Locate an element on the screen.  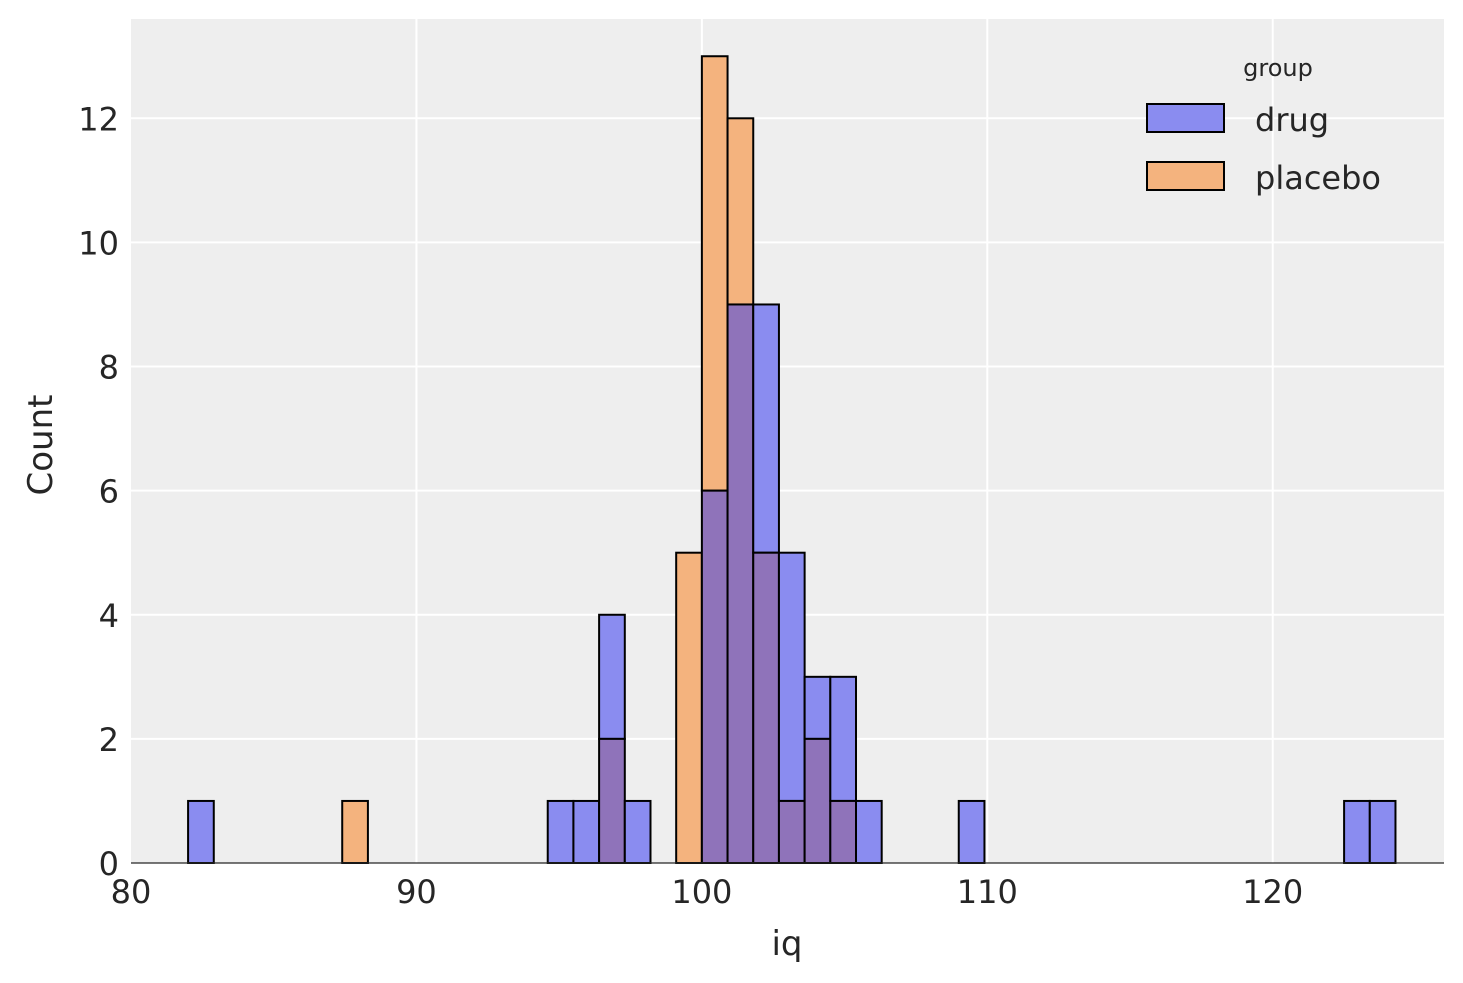
legend-swatch-drug is located at coordinates (1185, 118).